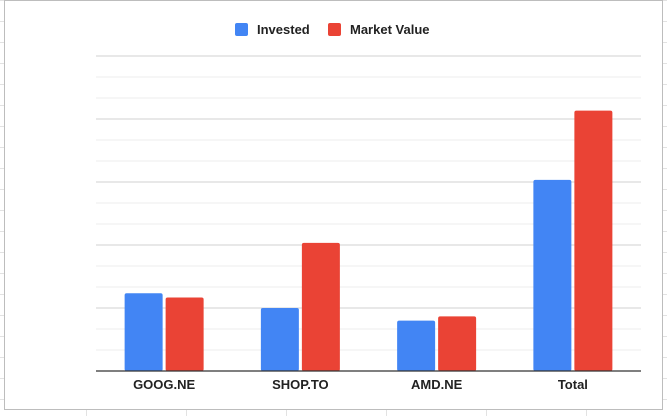  I want to click on bar-invested-amd-ne, so click(416, 345).